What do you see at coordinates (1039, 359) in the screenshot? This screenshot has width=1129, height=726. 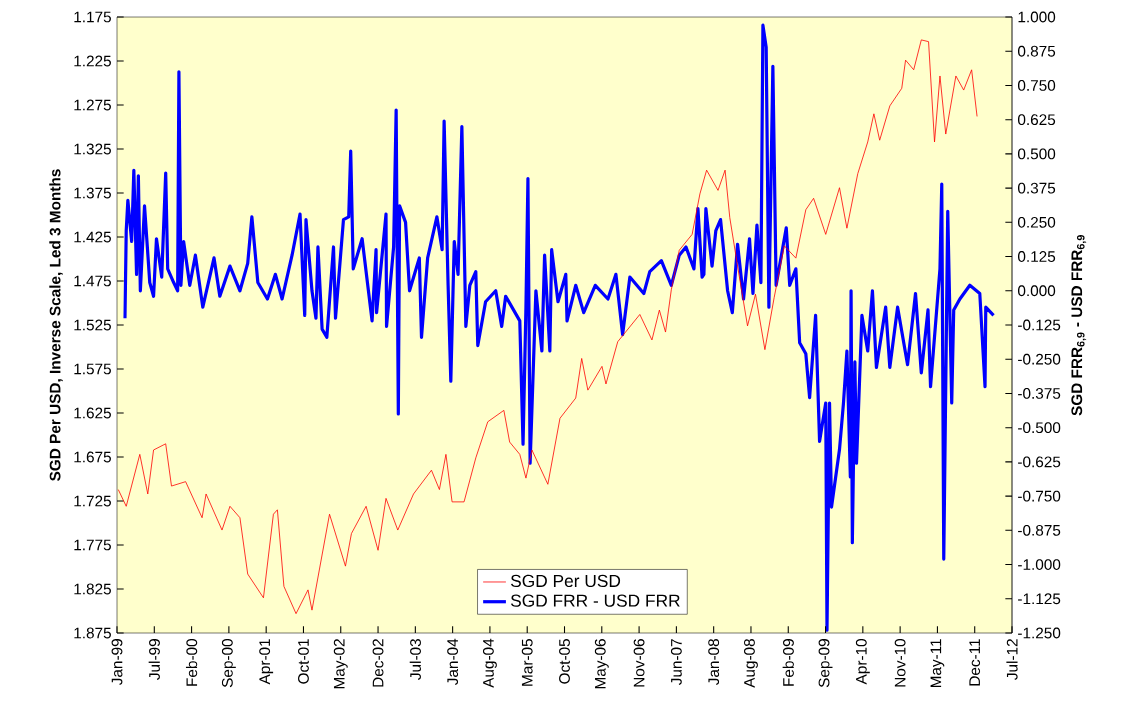 I see `y2-tick-label: -0.250` at bounding box center [1039, 359].